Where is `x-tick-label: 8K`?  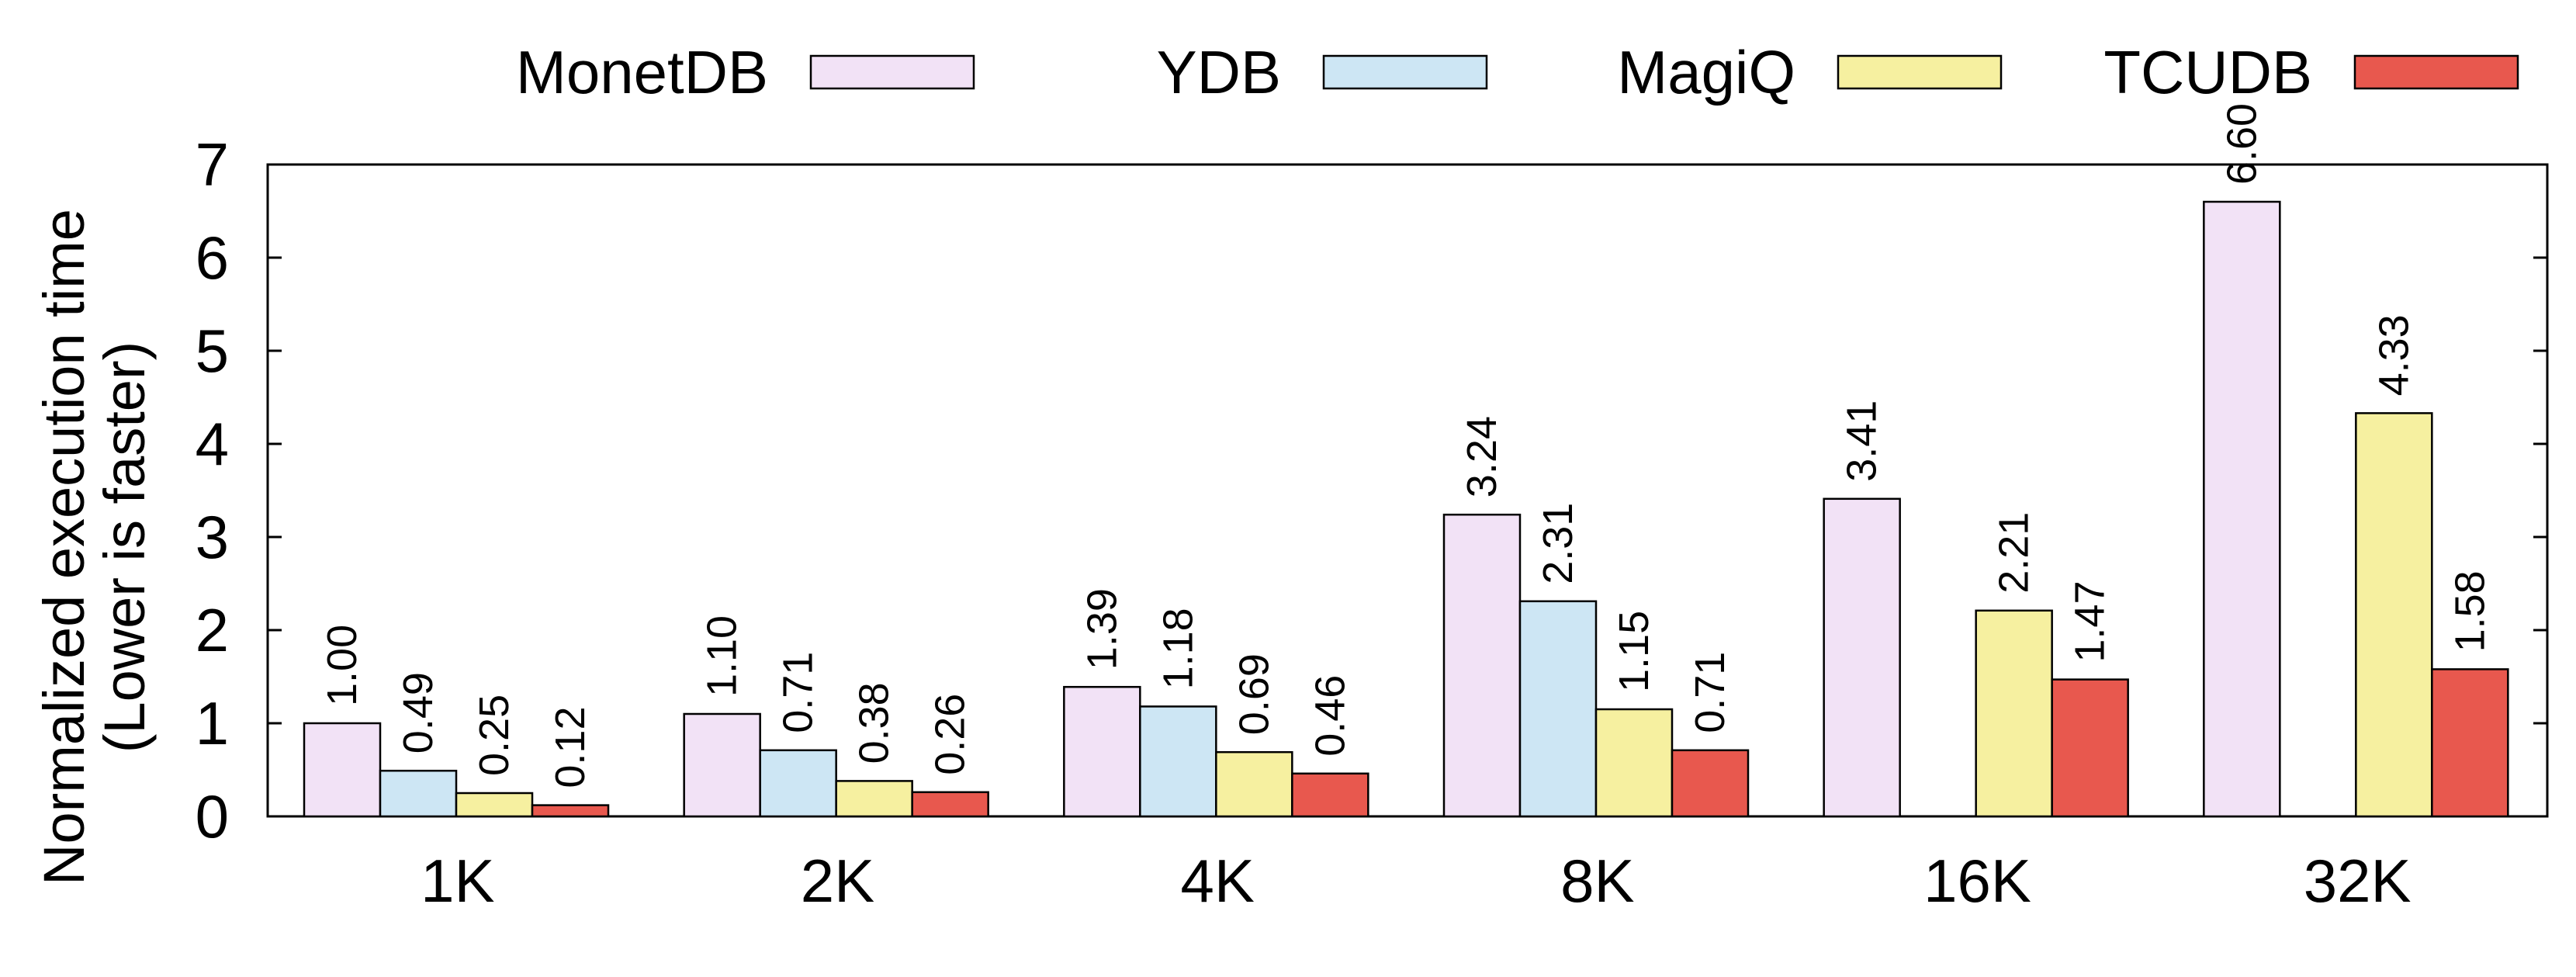
x-tick-label: 8K is located at coordinates (1597, 881).